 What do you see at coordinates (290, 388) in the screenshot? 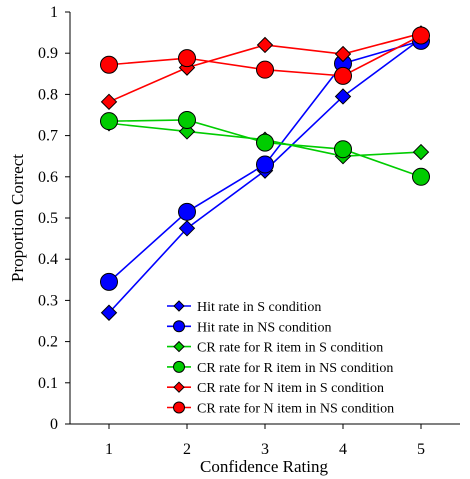
I see `legend-label: CR rate for N item in S condition` at bounding box center [290, 388].